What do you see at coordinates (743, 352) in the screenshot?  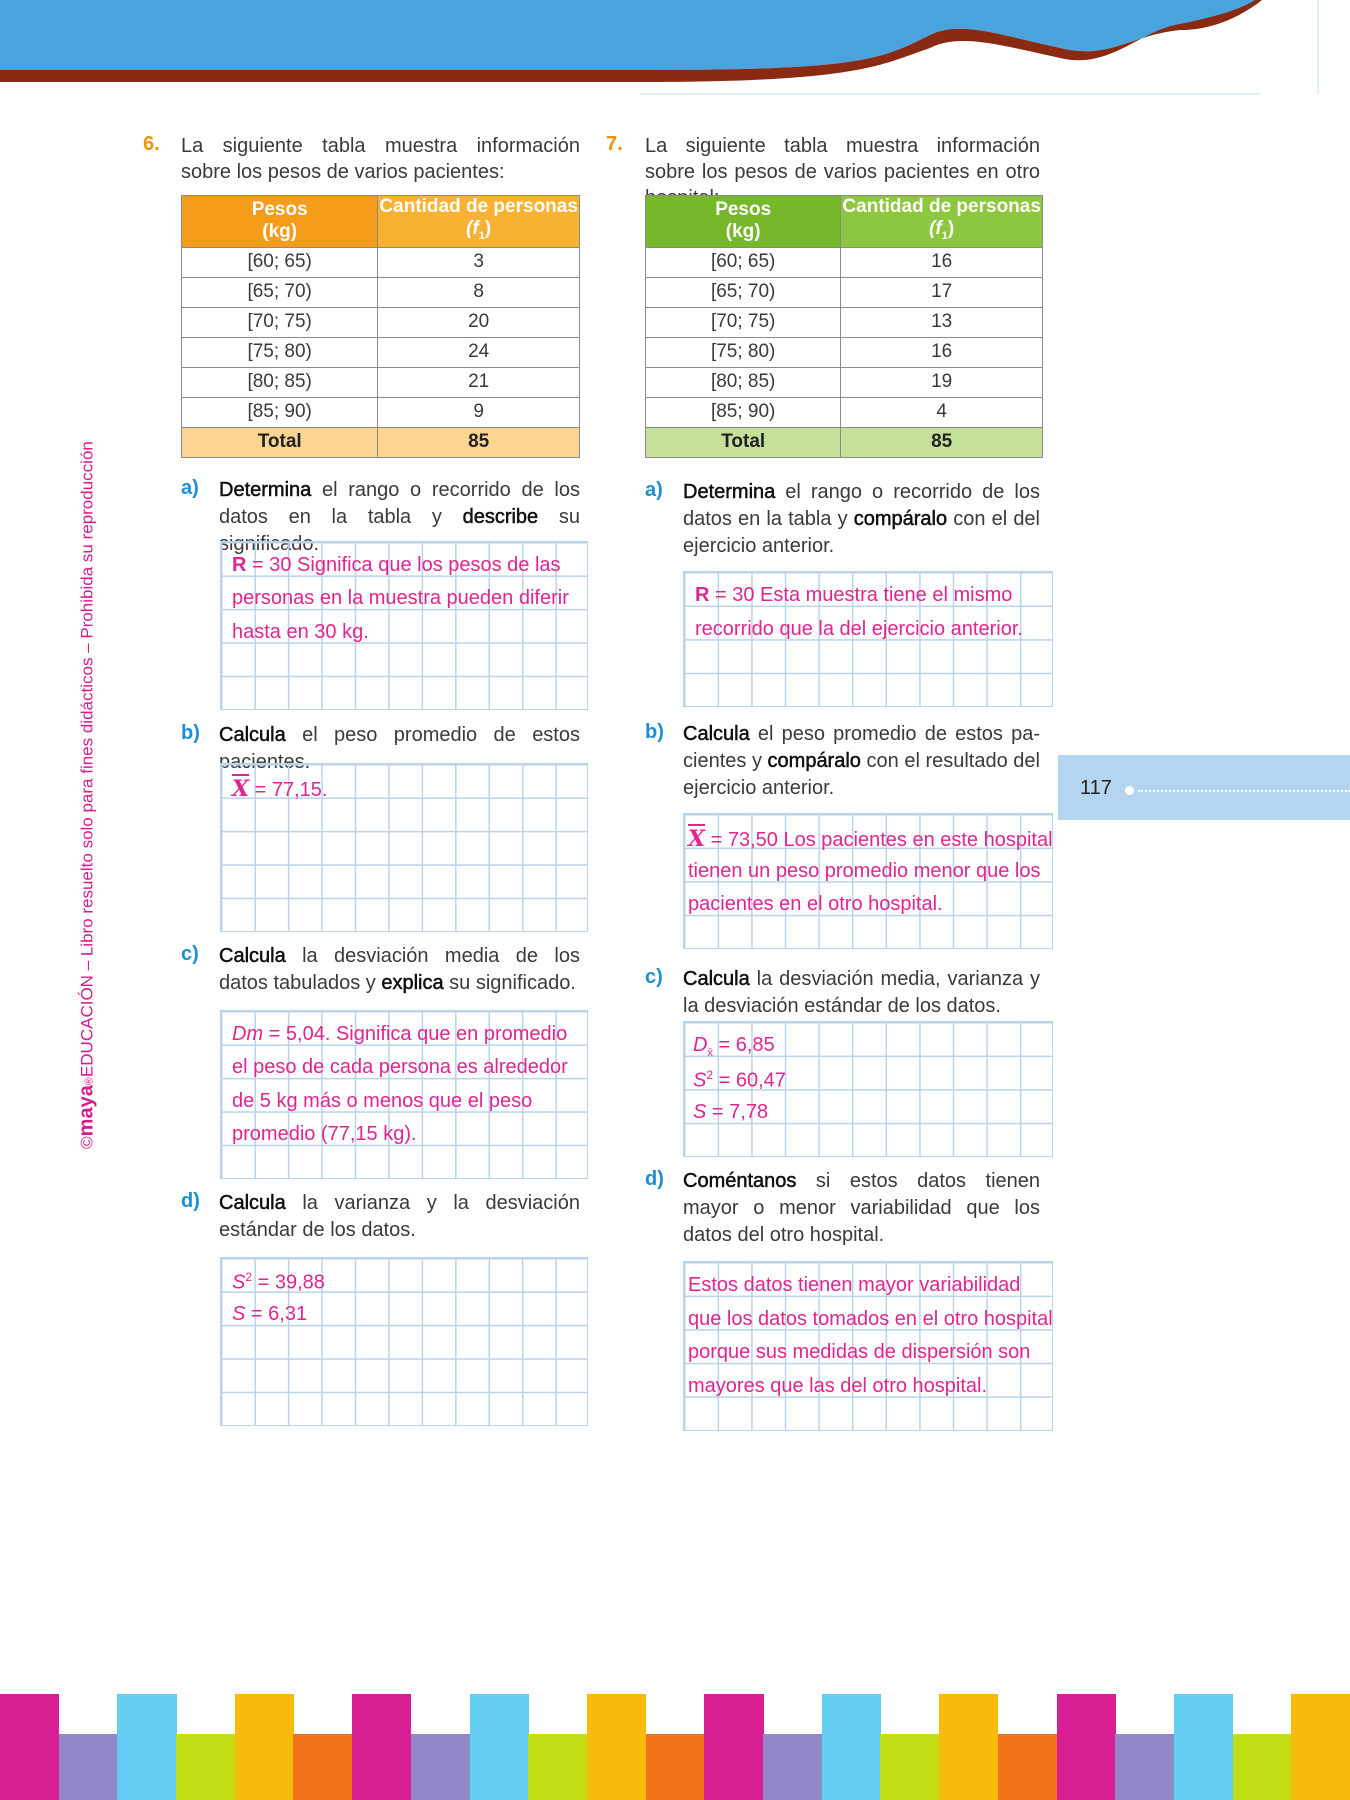 I see `table-cell: [75; 80)` at bounding box center [743, 352].